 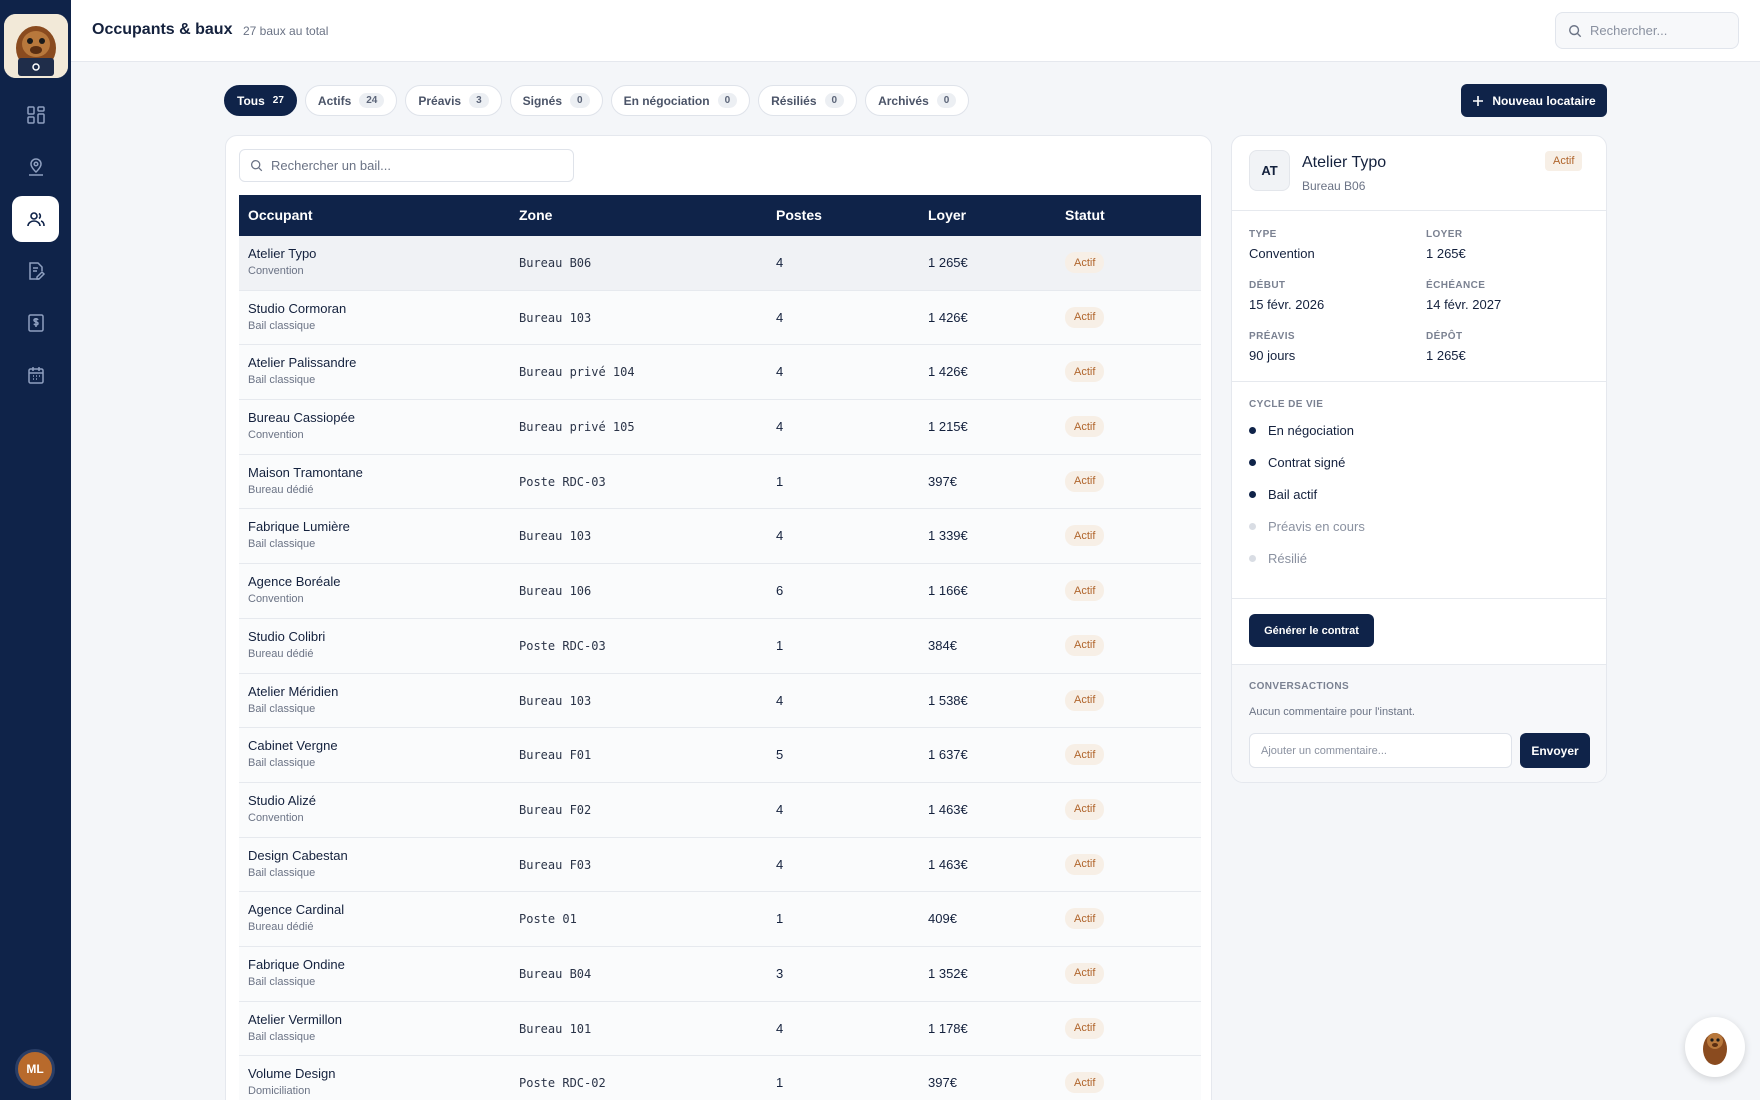 I want to click on nav-dashboard, so click(x=35, y=115).